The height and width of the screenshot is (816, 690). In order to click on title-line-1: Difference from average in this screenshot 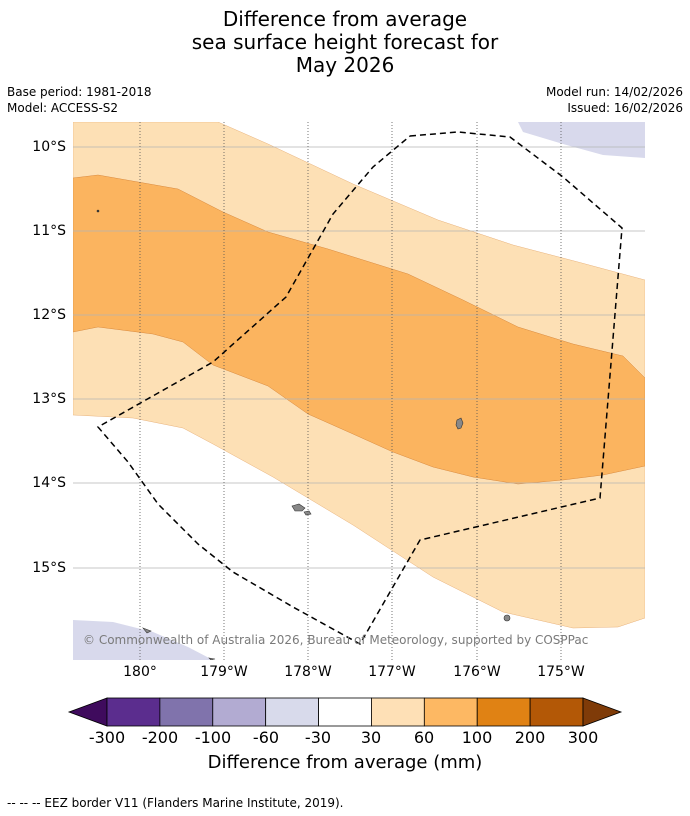, I will do `click(345, 19)`.